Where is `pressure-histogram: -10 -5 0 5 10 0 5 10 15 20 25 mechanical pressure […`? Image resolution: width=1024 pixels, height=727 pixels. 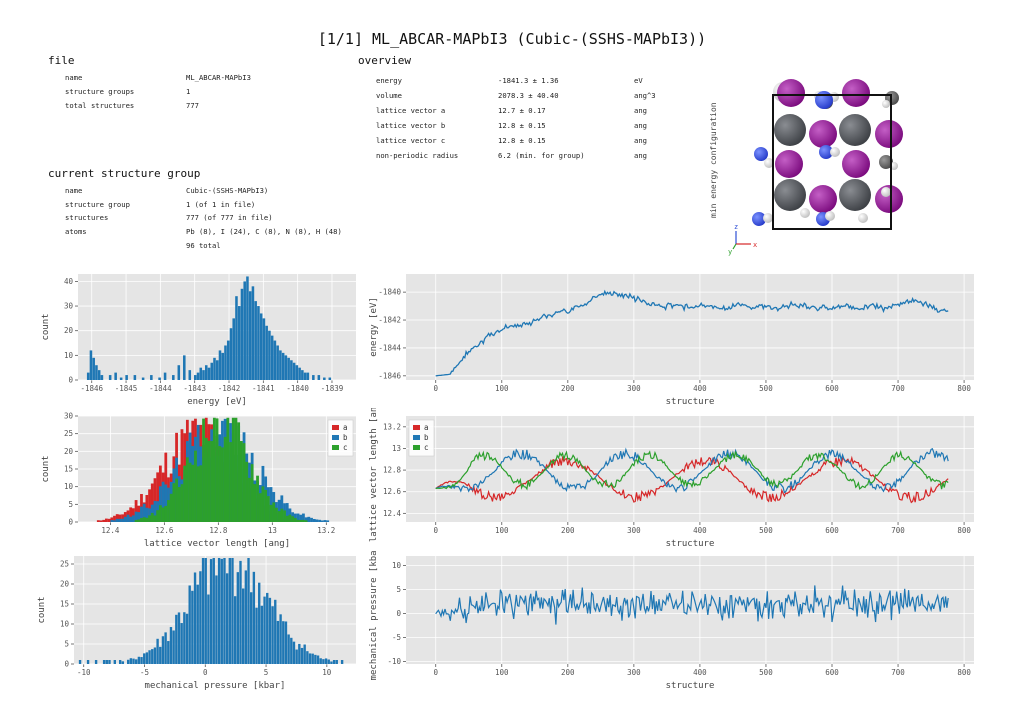 pressure-histogram: -10 -5 0 5 10 0 5 10 15 20 25 mechanical pressure [… is located at coordinates (196, 623).